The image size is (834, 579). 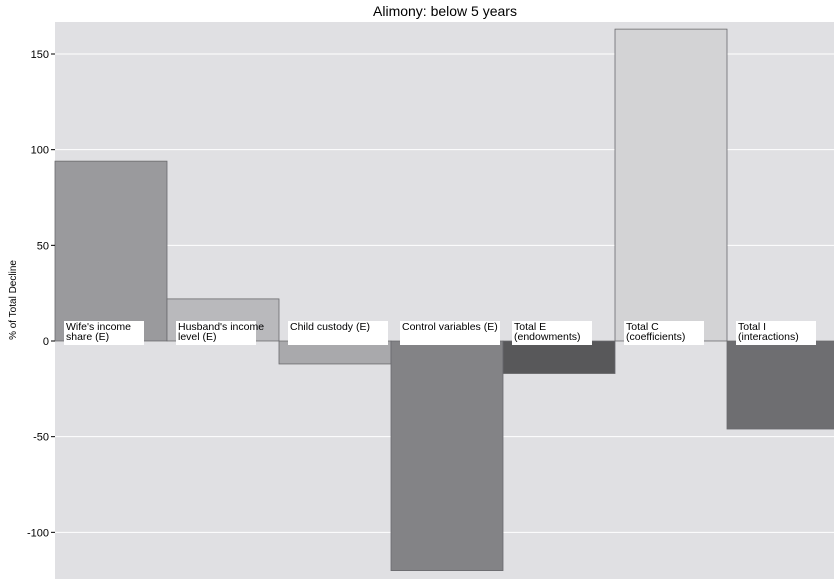 What do you see at coordinates (655, 332) in the screenshot?
I see `category-label: Total C (coefficients)` at bounding box center [655, 332].